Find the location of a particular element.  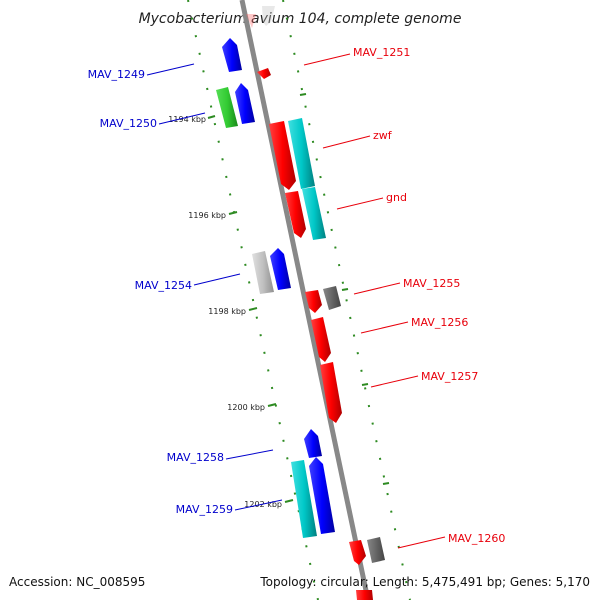

gene-label: MAV_1260 is located at coordinates (476, 538).